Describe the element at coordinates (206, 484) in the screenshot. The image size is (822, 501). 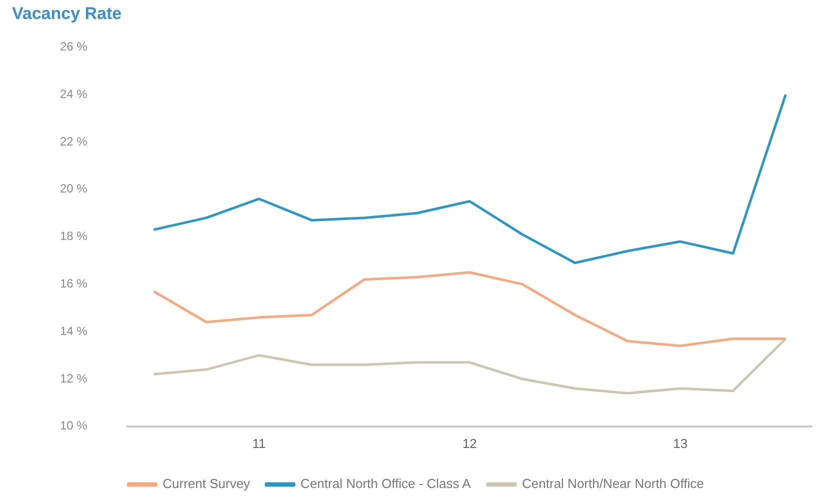
I see `legend-label: Current Survey` at that location.